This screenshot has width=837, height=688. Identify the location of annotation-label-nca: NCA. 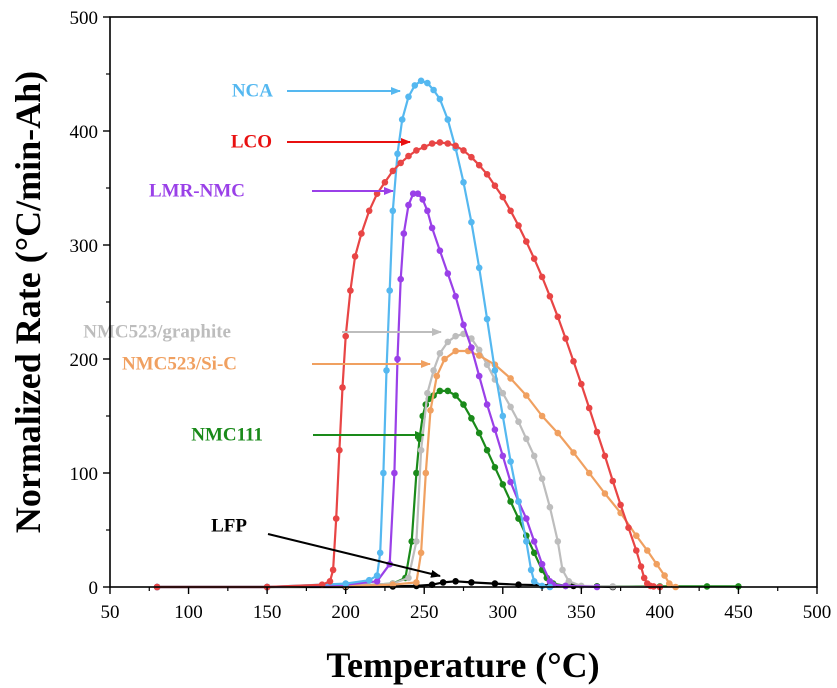
(252, 90).